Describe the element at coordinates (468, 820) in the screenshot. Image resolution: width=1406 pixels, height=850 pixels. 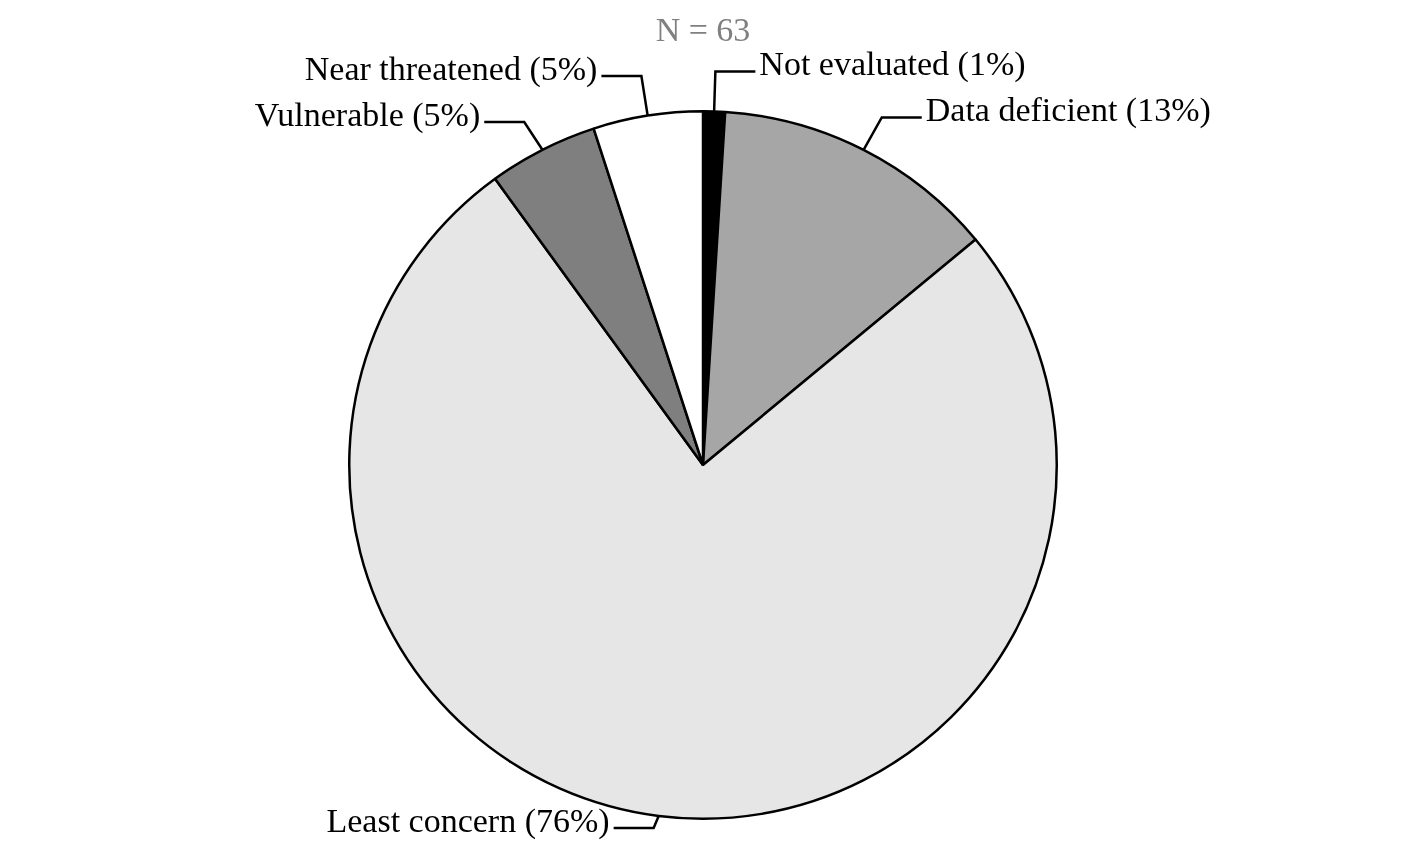
I see `slice-label: Least concern (76%)` at that location.